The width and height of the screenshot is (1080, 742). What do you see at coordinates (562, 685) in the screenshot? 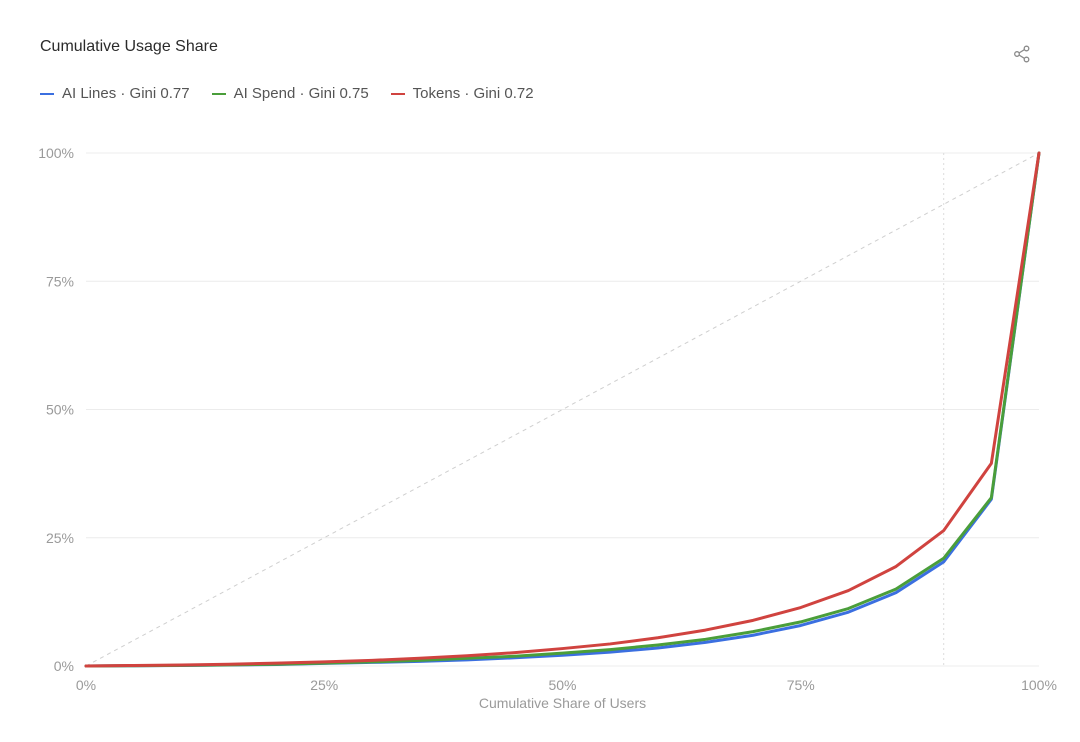
I see `x-tick-label: 50%` at bounding box center [562, 685].